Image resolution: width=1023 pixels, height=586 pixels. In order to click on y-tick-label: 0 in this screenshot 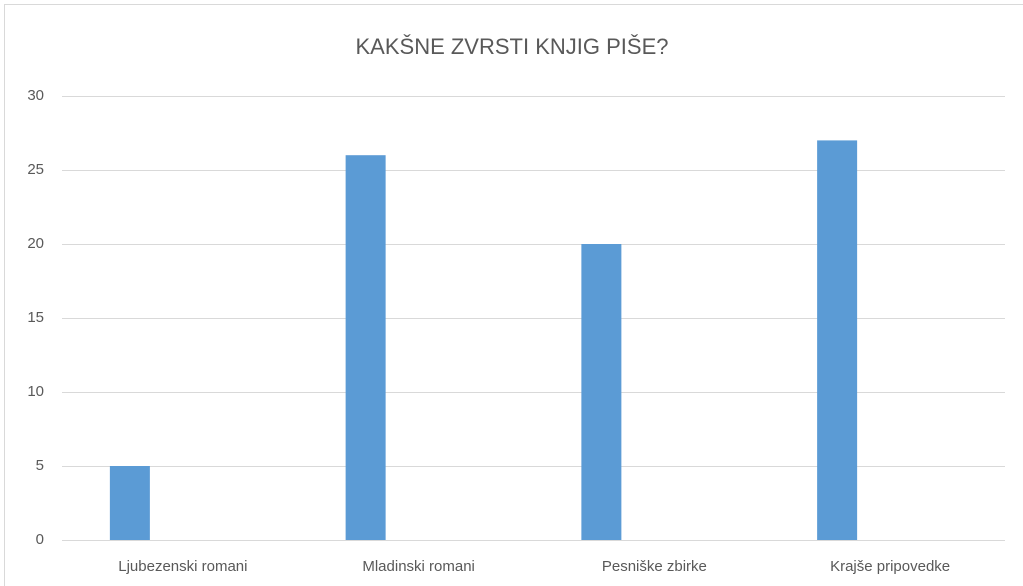, I will do `click(40, 539)`.